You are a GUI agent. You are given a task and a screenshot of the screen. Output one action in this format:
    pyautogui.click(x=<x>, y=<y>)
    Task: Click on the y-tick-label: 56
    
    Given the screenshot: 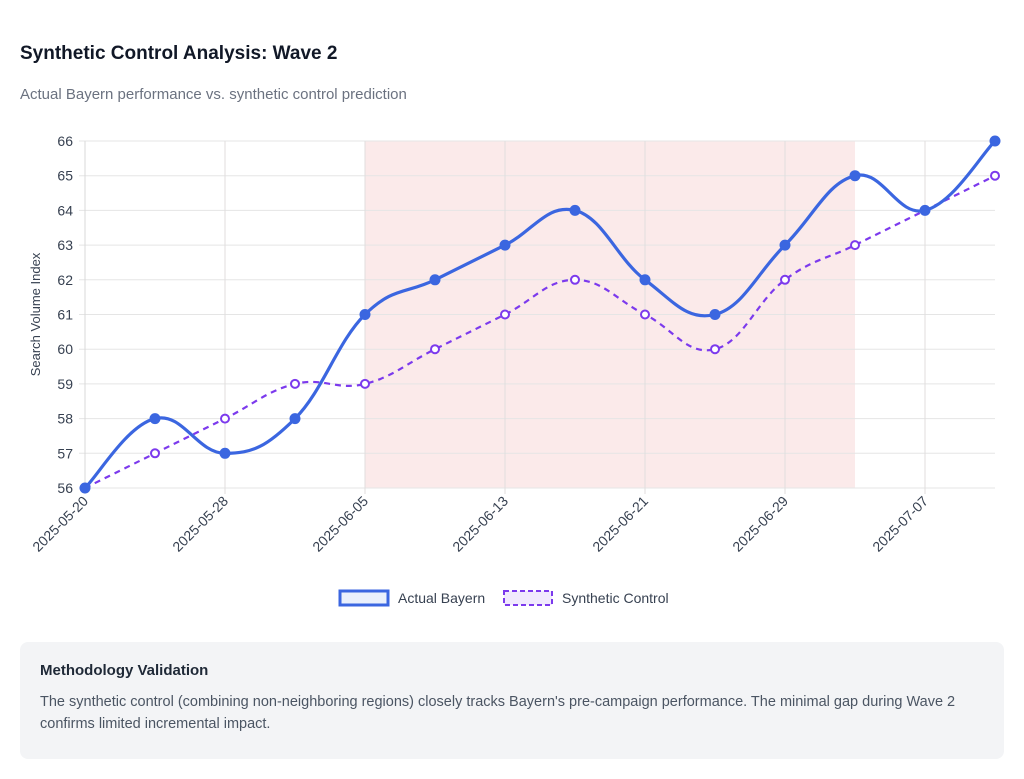 What is the action you would take?
    pyautogui.click(x=65, y=488)
    